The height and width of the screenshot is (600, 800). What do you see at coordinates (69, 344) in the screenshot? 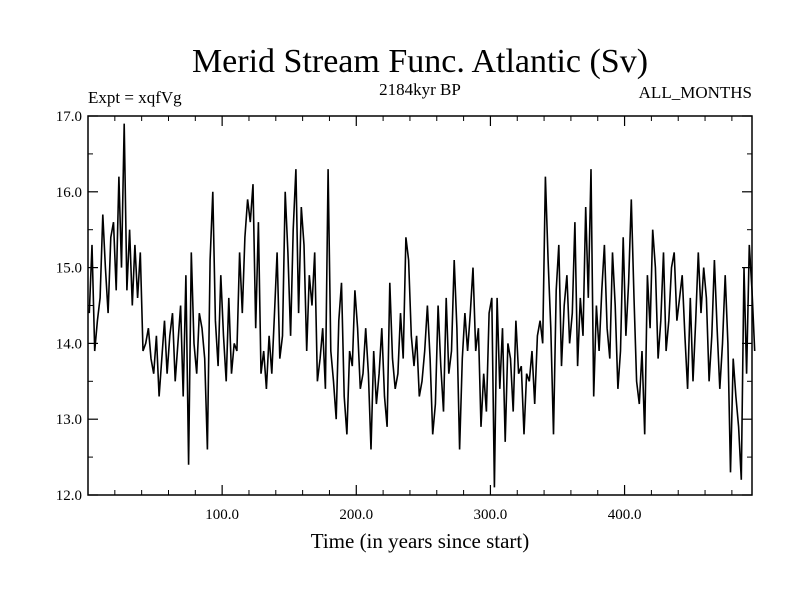
I see `y-tick-label: 14.0` at bounding box center [69, 344].